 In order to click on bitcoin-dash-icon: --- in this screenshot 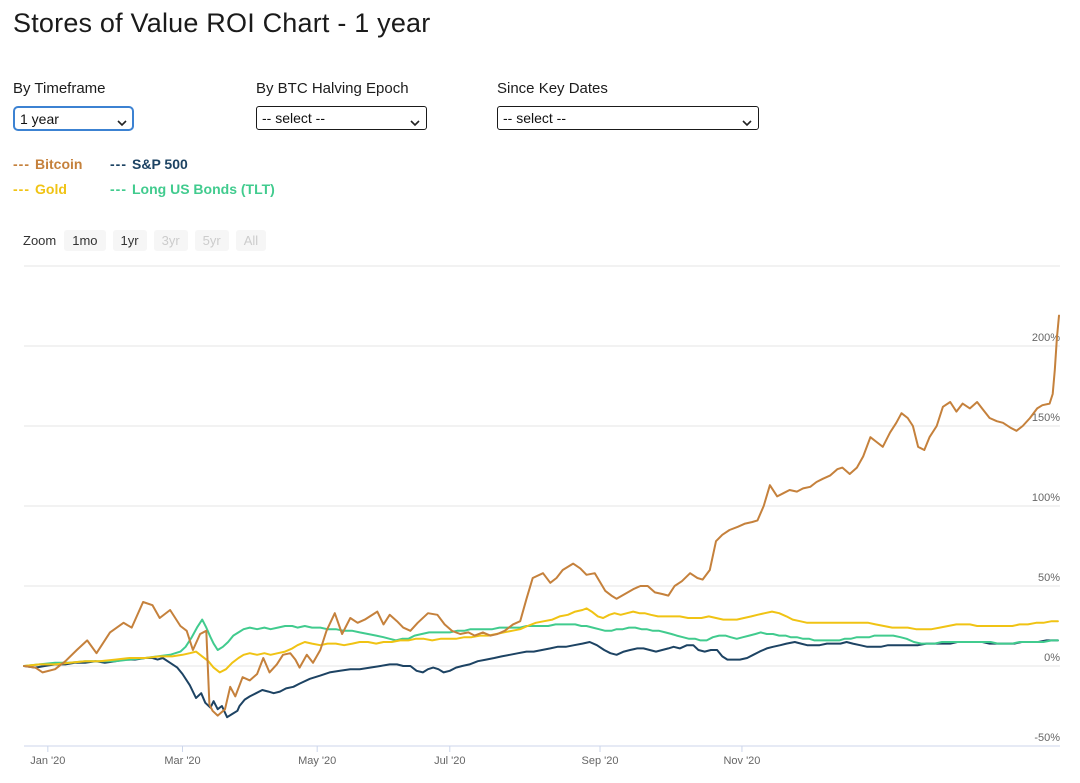, I will do `click(21, 164)`.